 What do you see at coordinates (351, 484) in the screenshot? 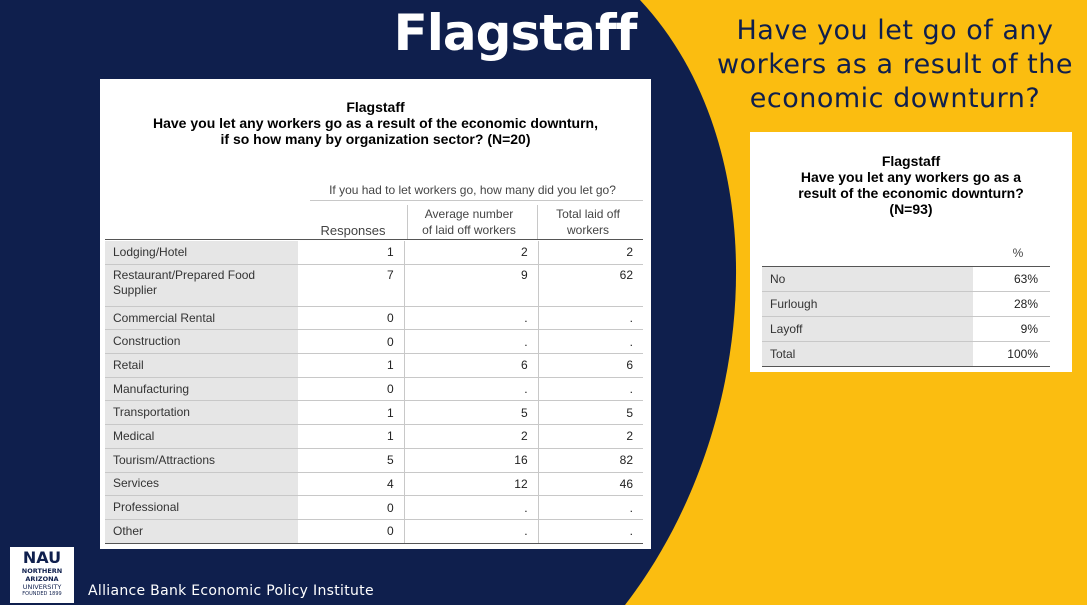
I see `responses-cell: 4` at bounding box center [351, 484].